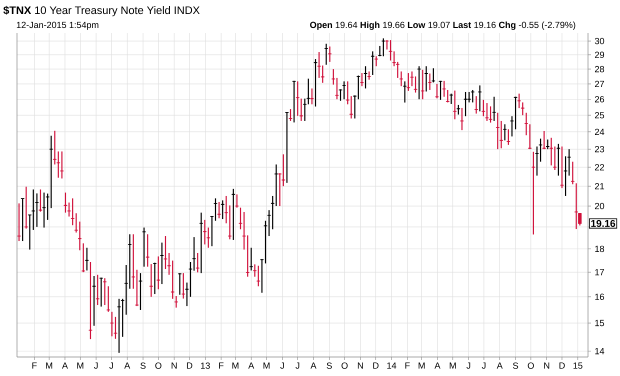 This screenshot has width=620, height=376. Describe the element at coordinates (599, 131) in the screenshot. I see `y-tick-label: 24` at that location.